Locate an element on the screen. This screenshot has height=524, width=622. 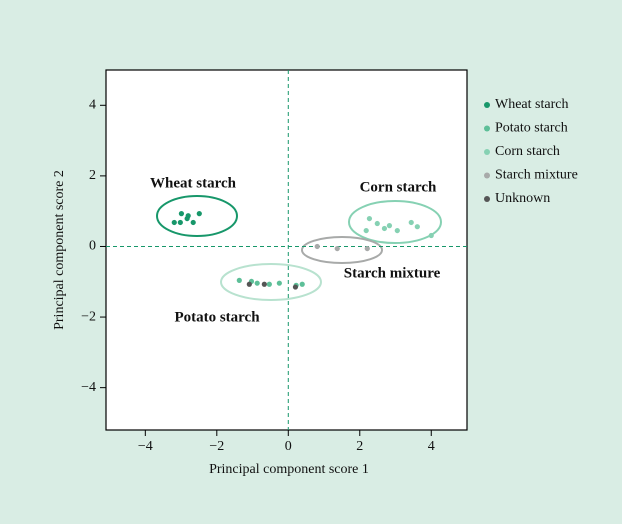
annotation: Starch mixture is located at coordinates (392, 273).